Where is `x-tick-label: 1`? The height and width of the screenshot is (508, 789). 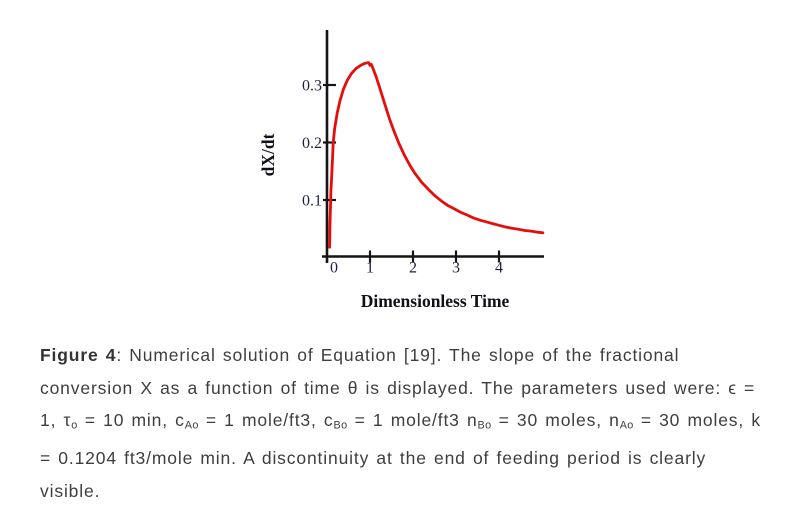
x-tick-label: 1 is located at coordinates (370, 268).